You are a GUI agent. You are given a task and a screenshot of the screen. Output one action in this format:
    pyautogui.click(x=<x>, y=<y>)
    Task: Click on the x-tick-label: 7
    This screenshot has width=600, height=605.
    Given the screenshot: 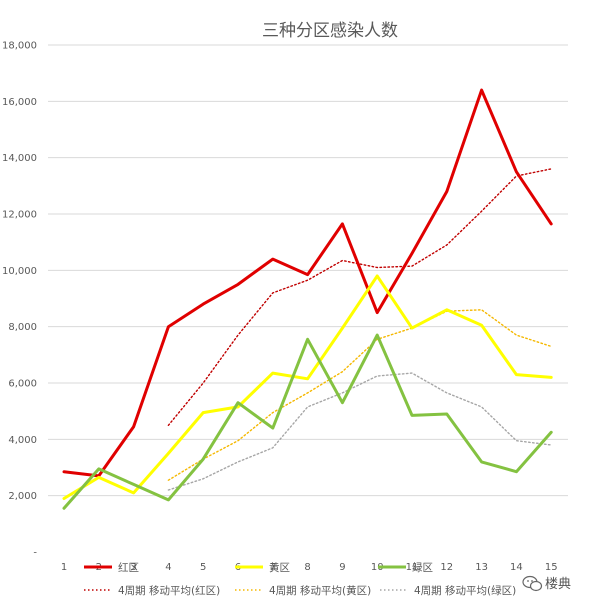 What is the action you would take?
    pyautogui.click(x=273, y=567)
    